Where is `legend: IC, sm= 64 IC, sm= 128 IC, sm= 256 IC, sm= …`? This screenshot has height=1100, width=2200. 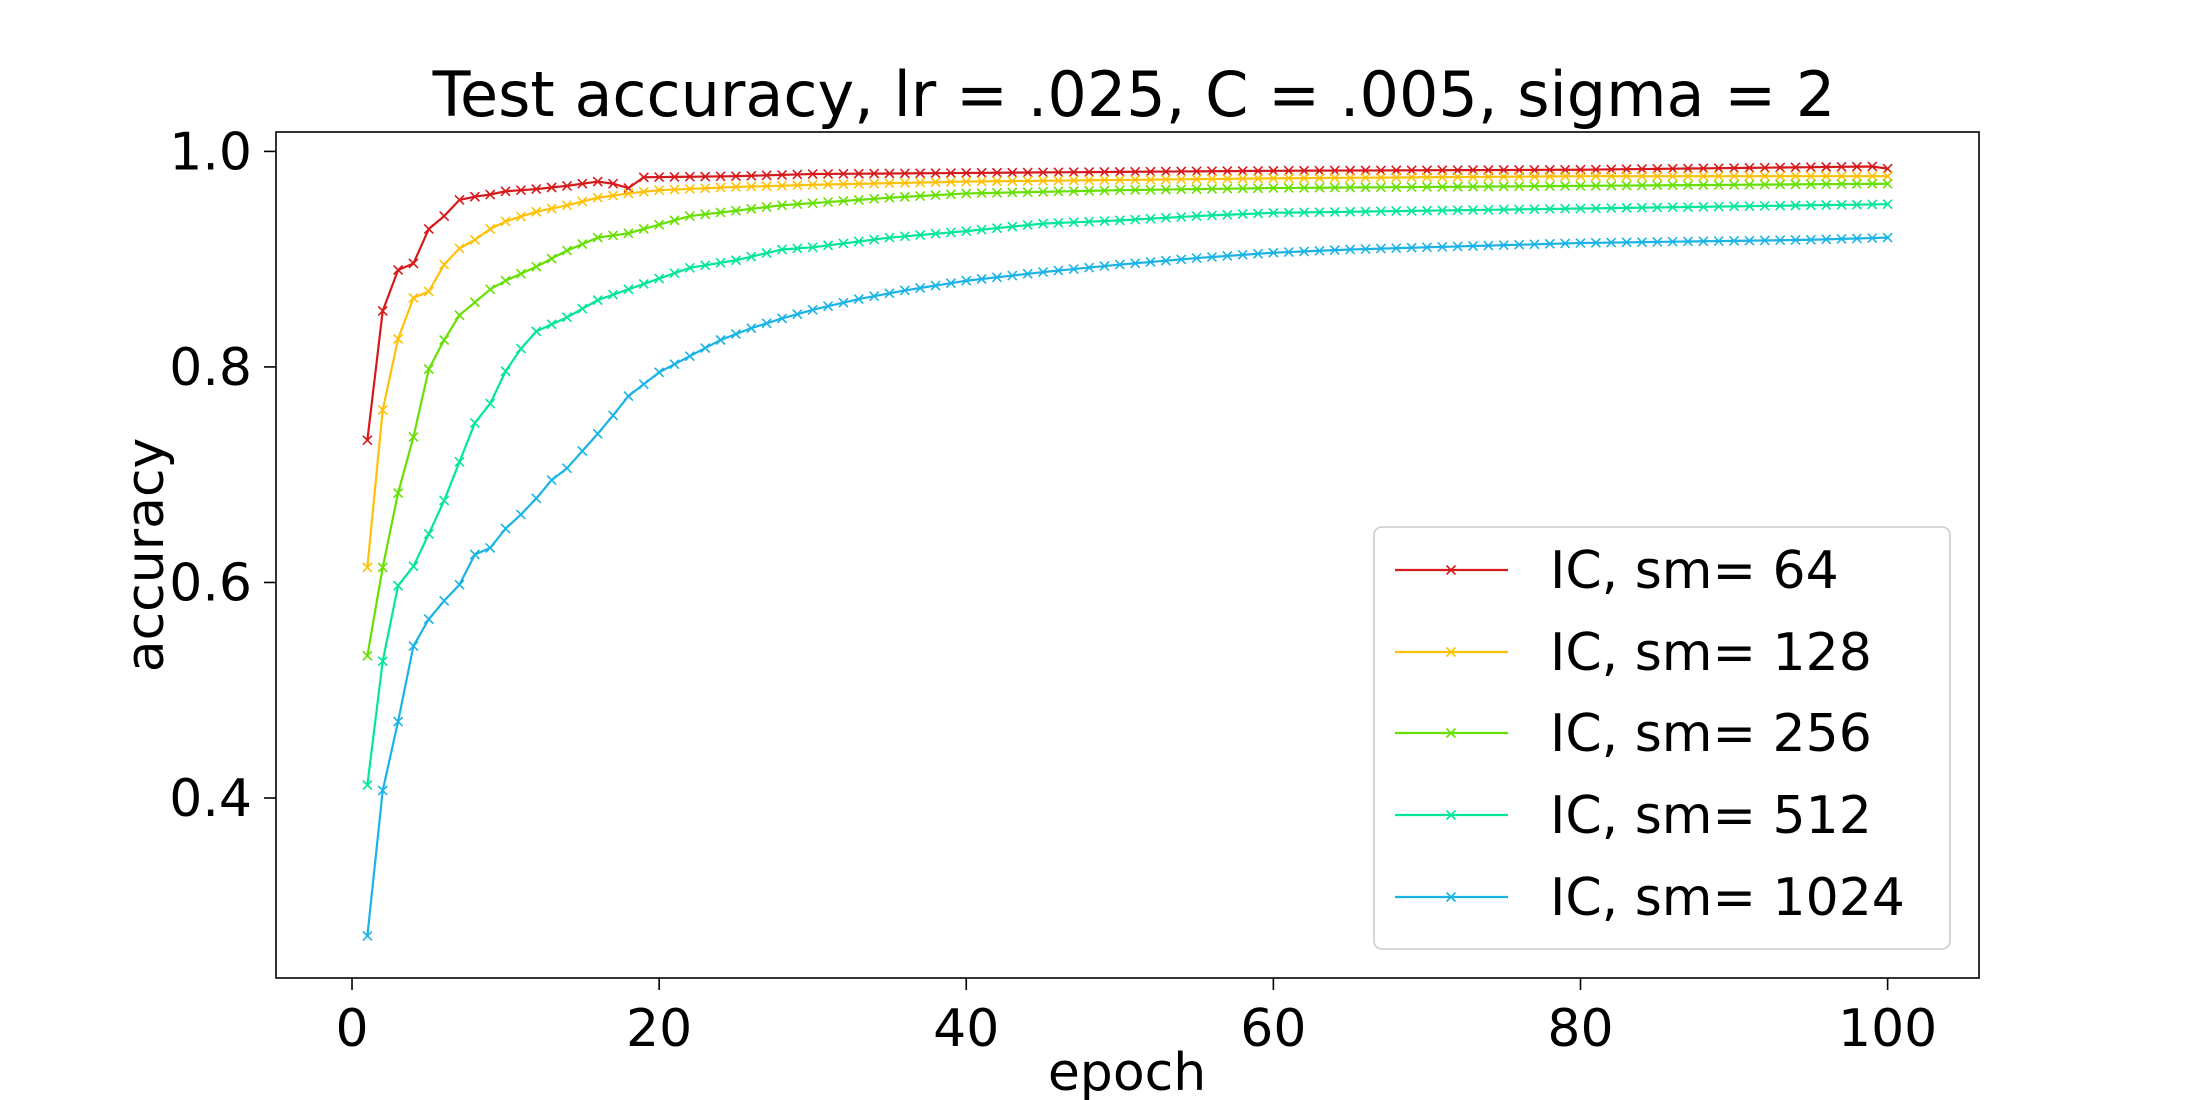 legend: IC, sm= 64 IC, sm= 128 IC, sm= 256 IC, sm= … is located at coordinates (1662, 738).